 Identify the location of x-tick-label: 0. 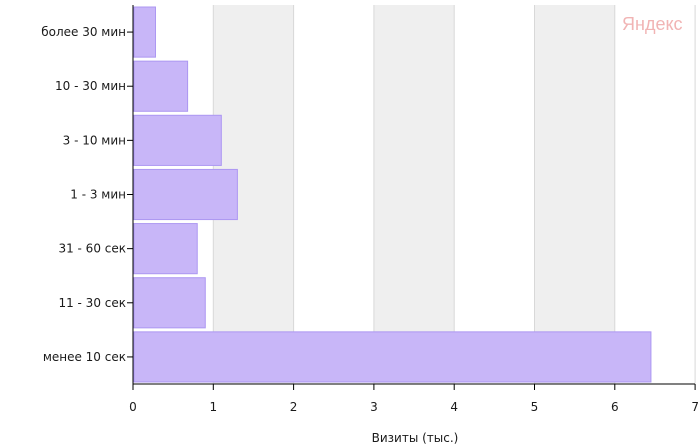
(133, 407).